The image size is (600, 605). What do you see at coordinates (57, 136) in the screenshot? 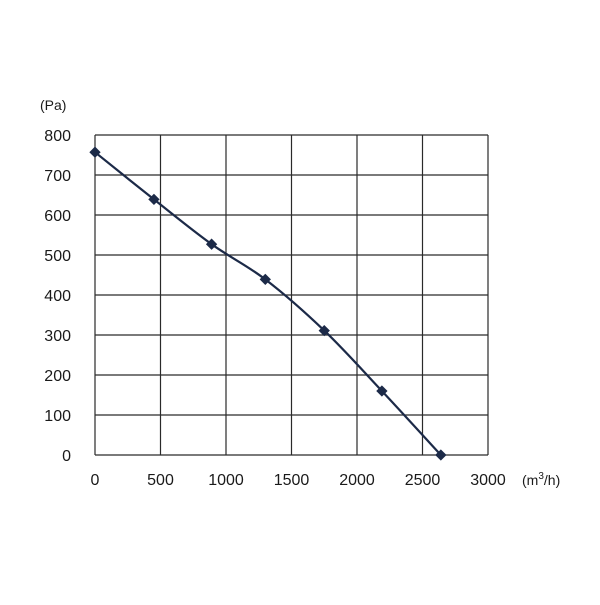
I see `y-tick-label: 800` at bounding box center [57, 136].